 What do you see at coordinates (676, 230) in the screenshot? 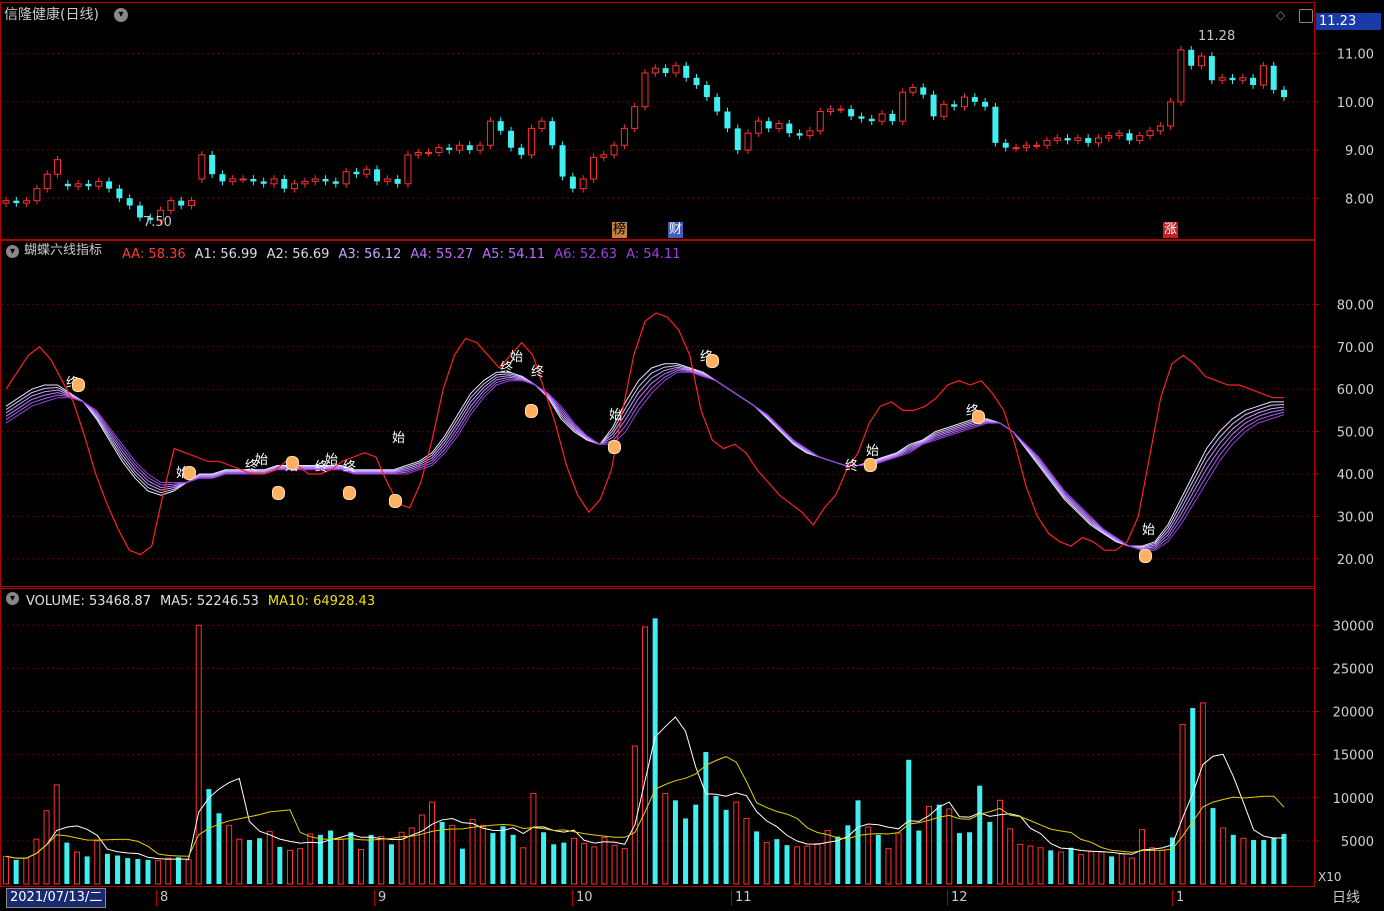
I see `tag-finance: 财` at bounding box center [676, 230].